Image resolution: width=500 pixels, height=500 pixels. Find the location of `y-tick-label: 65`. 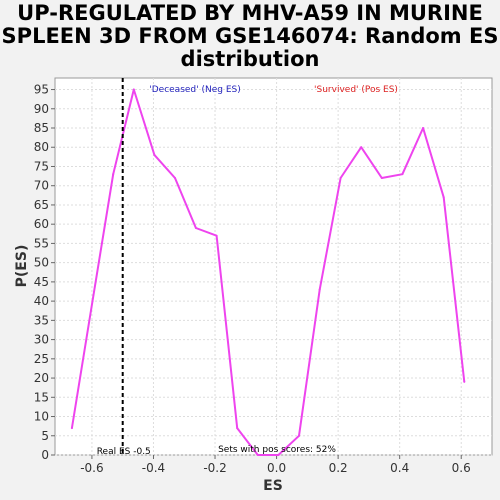

y-tick-label: 65 is located at coordinates (41, 205).